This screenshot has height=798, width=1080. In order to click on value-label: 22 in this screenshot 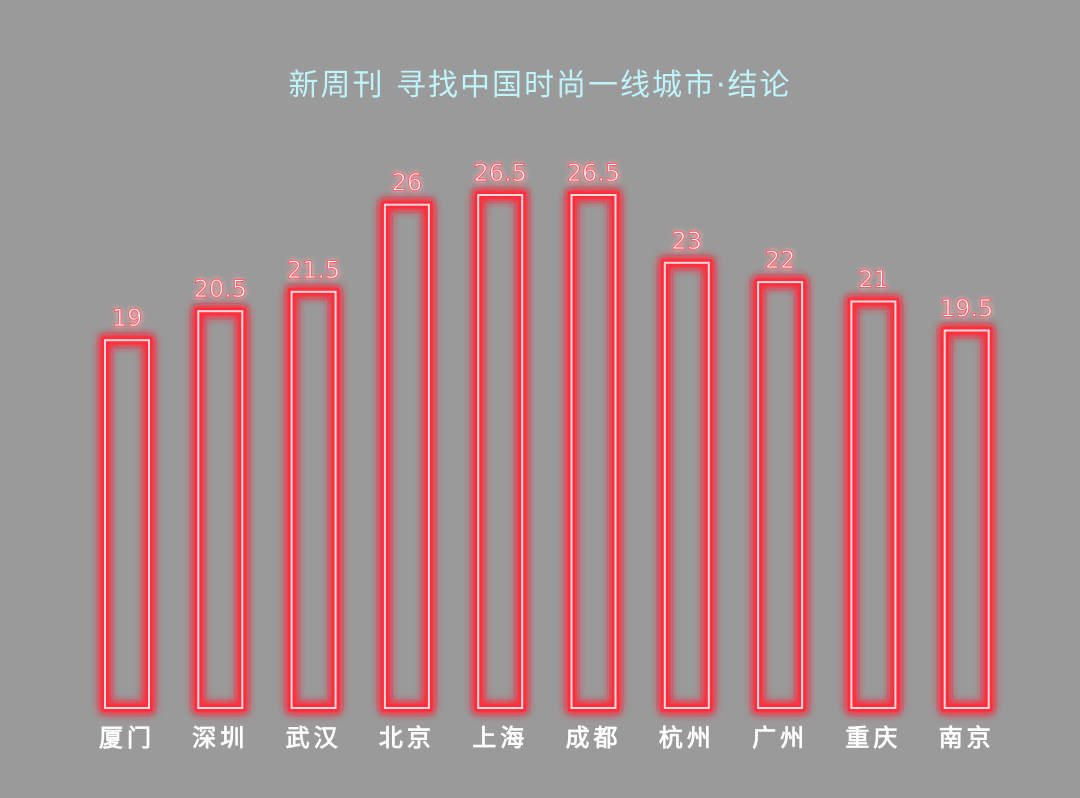, I will do `click(780, 260)`.